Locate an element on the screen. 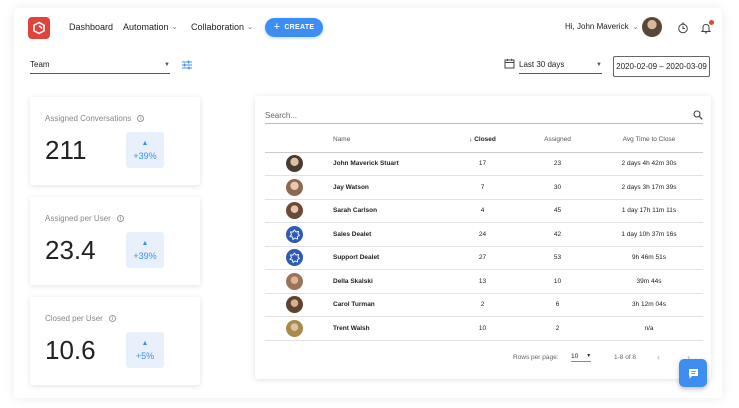 This screenshot has width=739, height=408. row-name: Sales Dealet is located at coordinates (384, 234).